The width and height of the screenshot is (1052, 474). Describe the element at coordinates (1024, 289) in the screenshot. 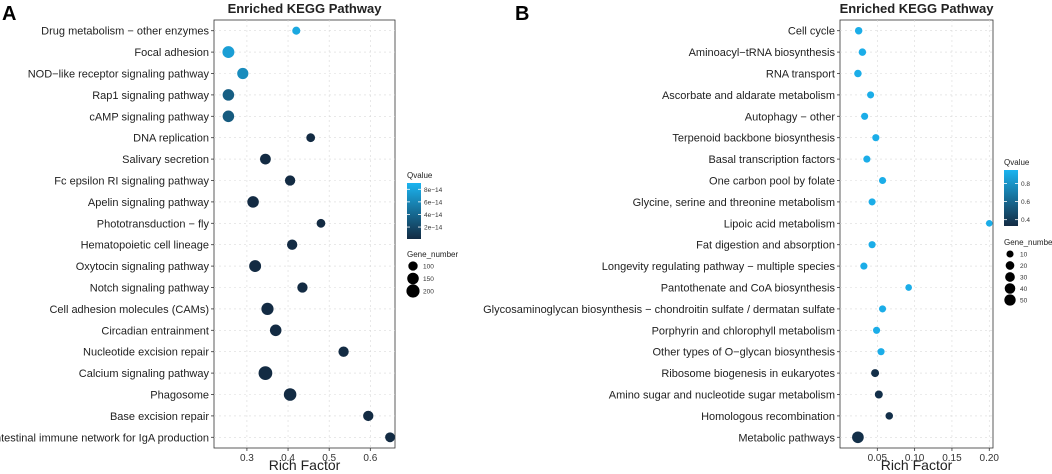

I see `size-legend-label: 40` at that location.